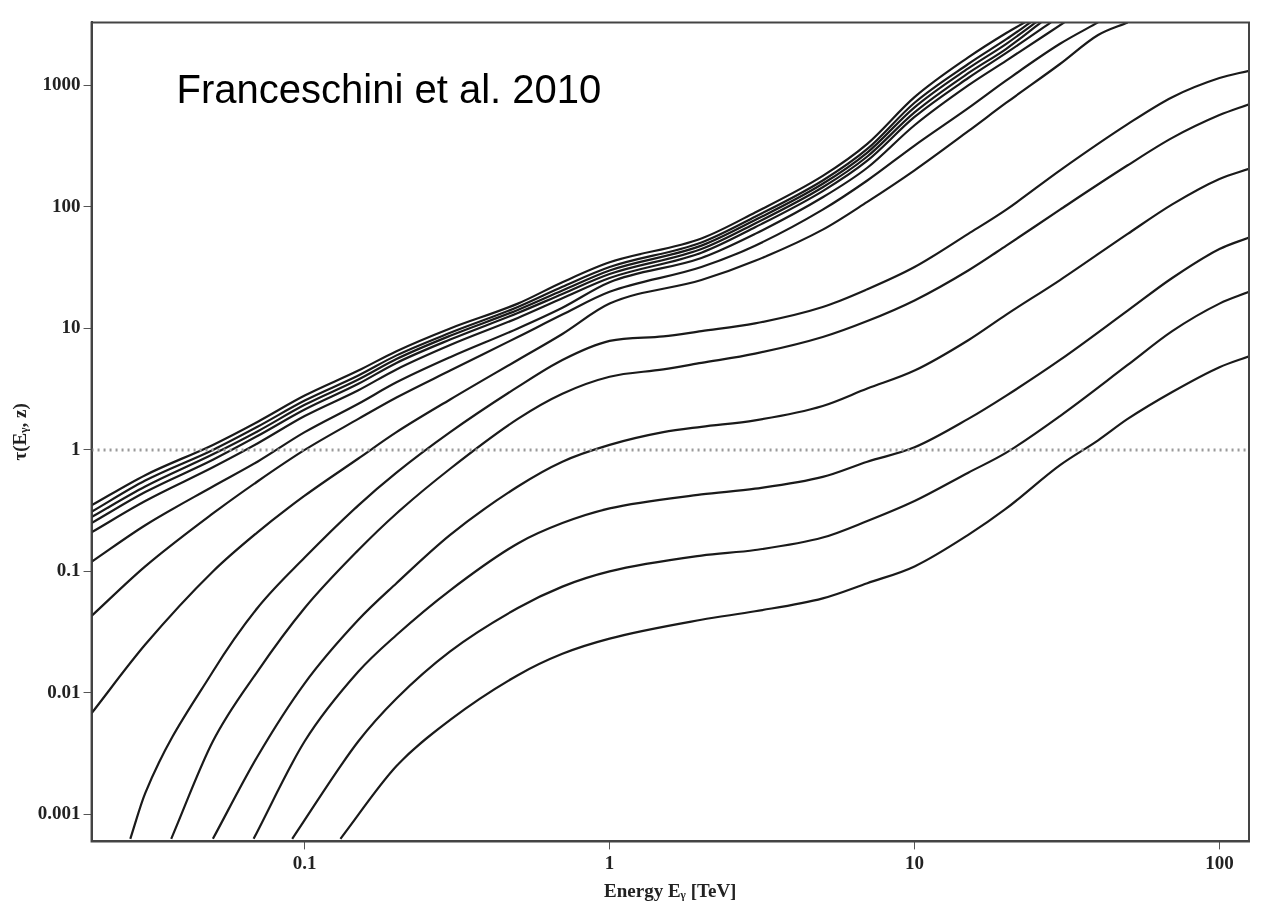 This screenshot has width=1263, height=913. Describe the element at coordinates (20, 432) in the screenshot. I see `y-axis-title: τ(Eᵧ, z)` at that location.